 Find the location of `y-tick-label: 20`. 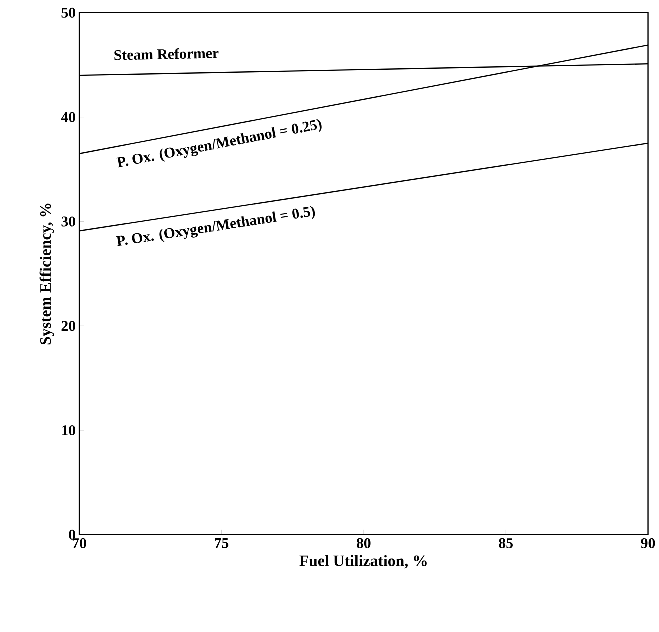

y-tick-label: 20 is located at coordinates (69, 325).